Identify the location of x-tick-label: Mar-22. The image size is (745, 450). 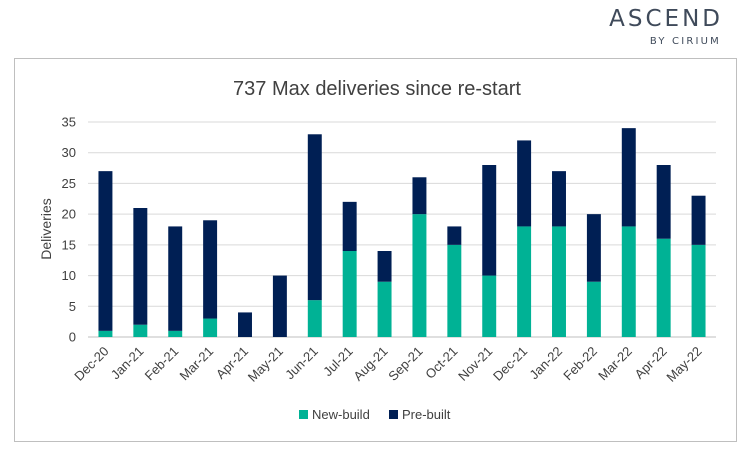
(615, 364).